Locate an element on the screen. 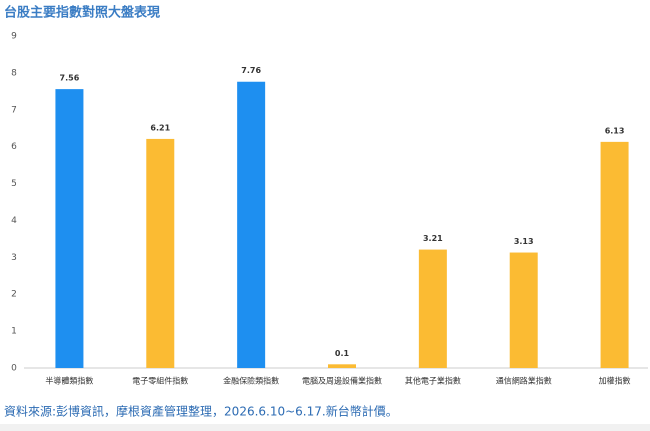 Image resolution: width=650 pixels, height=431 pixels. source-note: 資料來源:彭博資訊，摩根資產管理整理，2026.6.10~6.17.新台幣計價。 is located at coordinates (201, 411).